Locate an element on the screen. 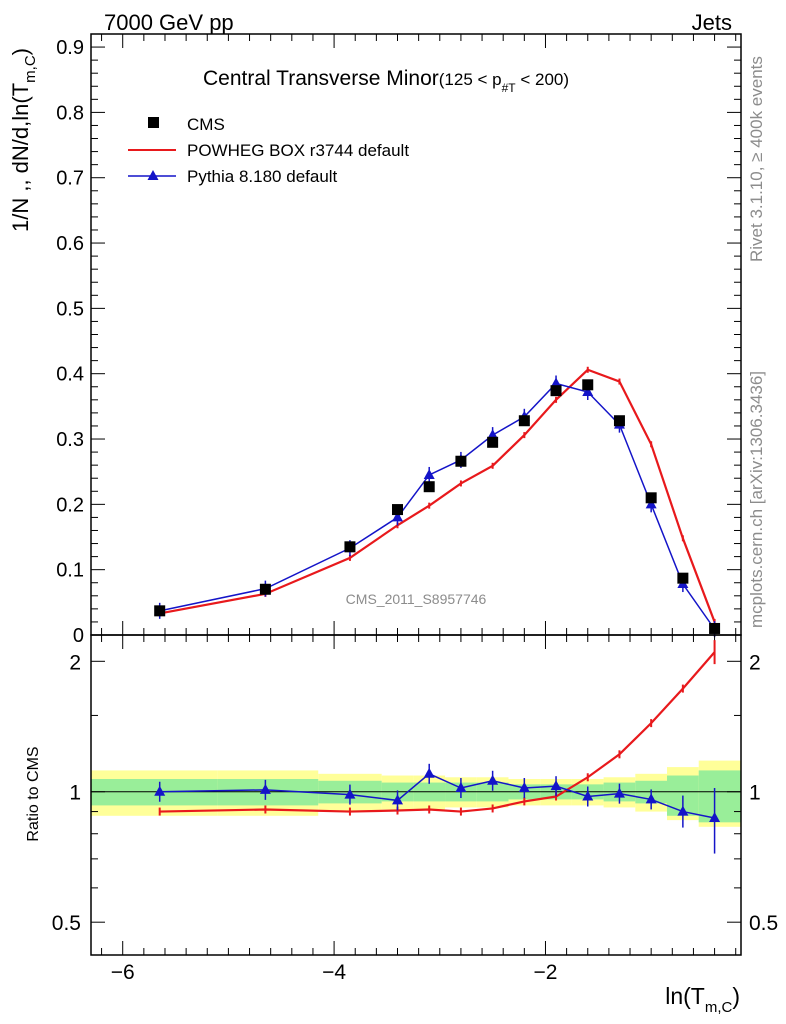 Image resolution: width=786 pixels, height=1024 pixels. main-ytick-label: 0 is located at coordinates (78, 636).